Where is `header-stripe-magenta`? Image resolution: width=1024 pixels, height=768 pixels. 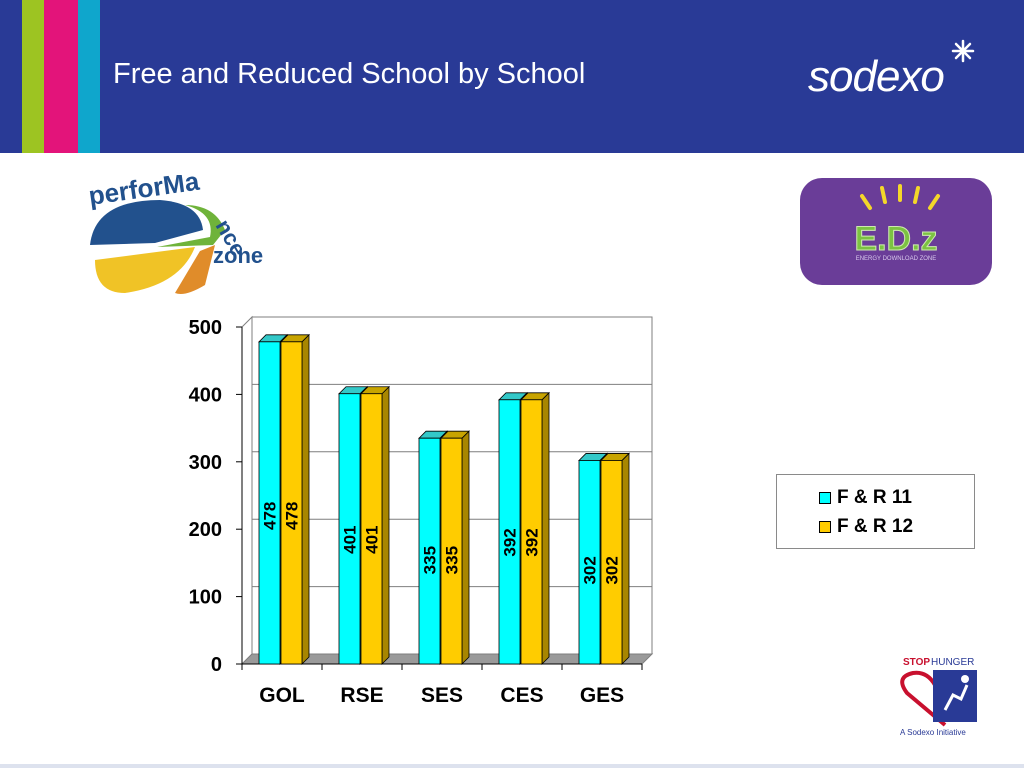
header-stripe-magenta is located at coordinates (61, 76).